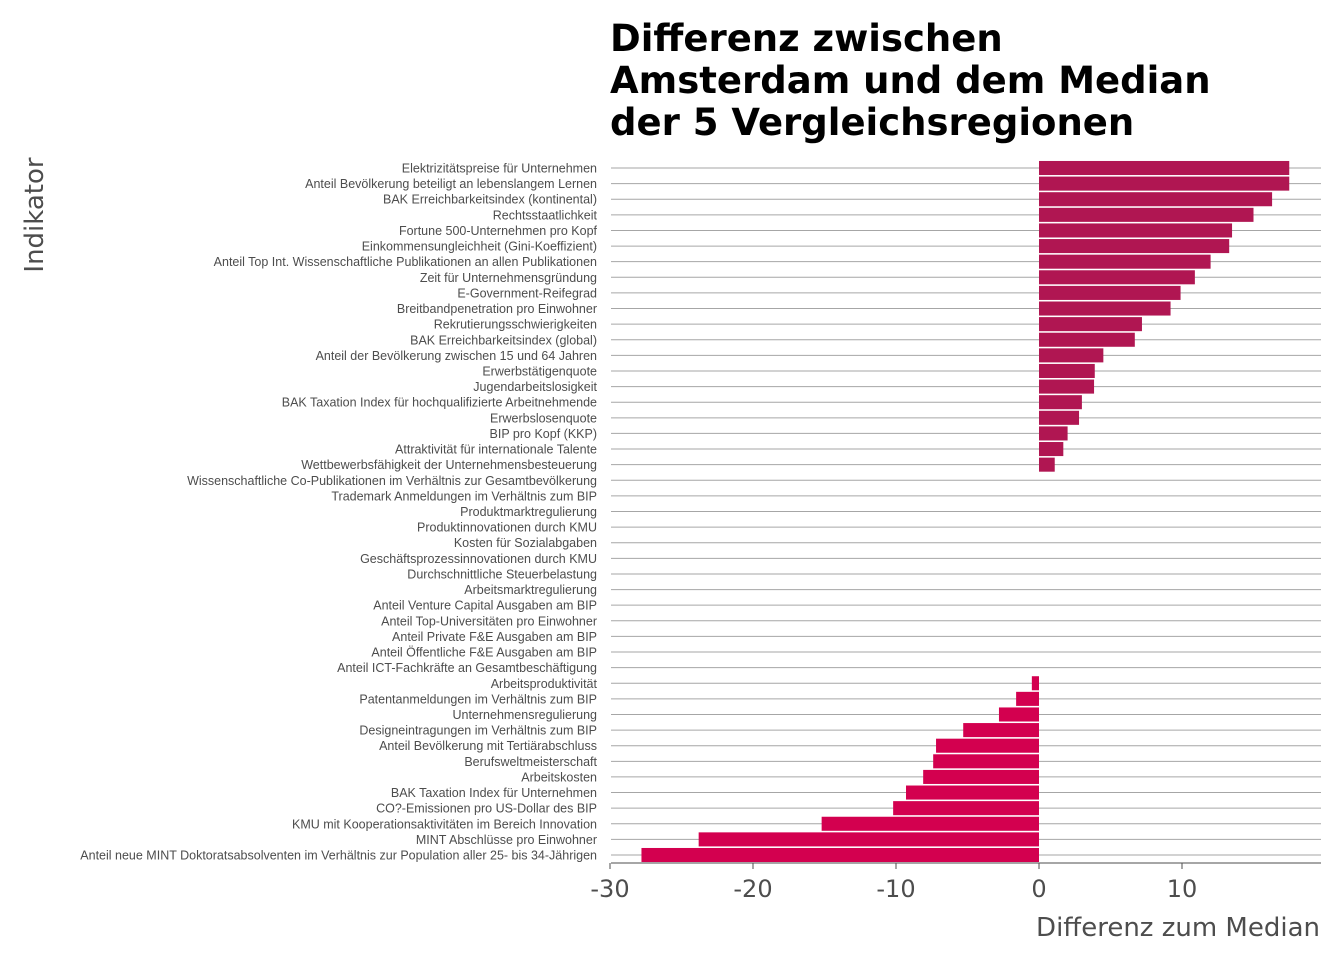 Image resolution: width=1344 pixels, height=960 pixels. What do you see at coordinates (497, 309) in the screenshot?
I see `category-label: Breitbandpenetration pro Einwohner` at bounding box center [497, 309].